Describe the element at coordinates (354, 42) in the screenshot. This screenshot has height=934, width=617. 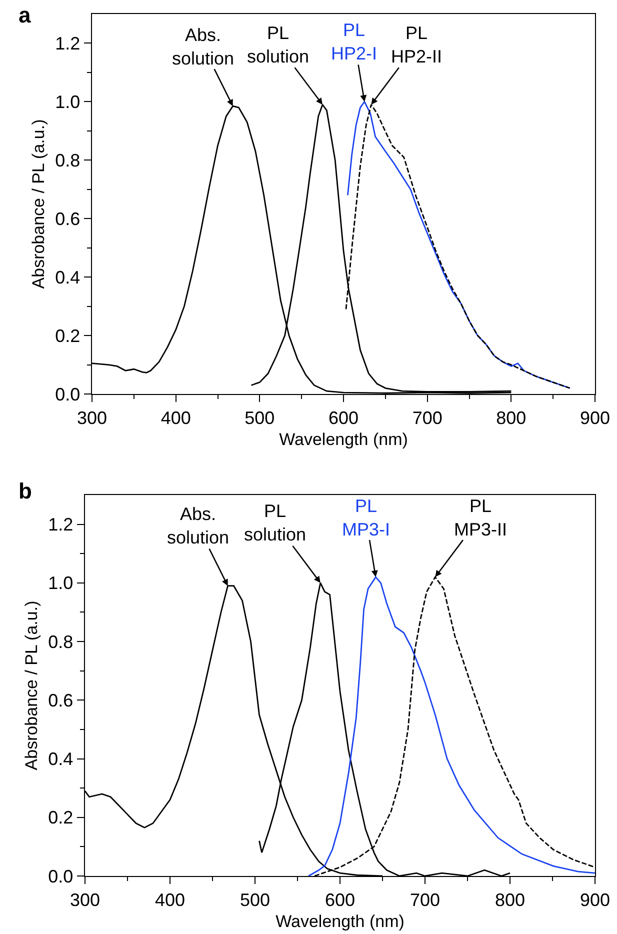
I see `text: PL HP2-I` at that location.